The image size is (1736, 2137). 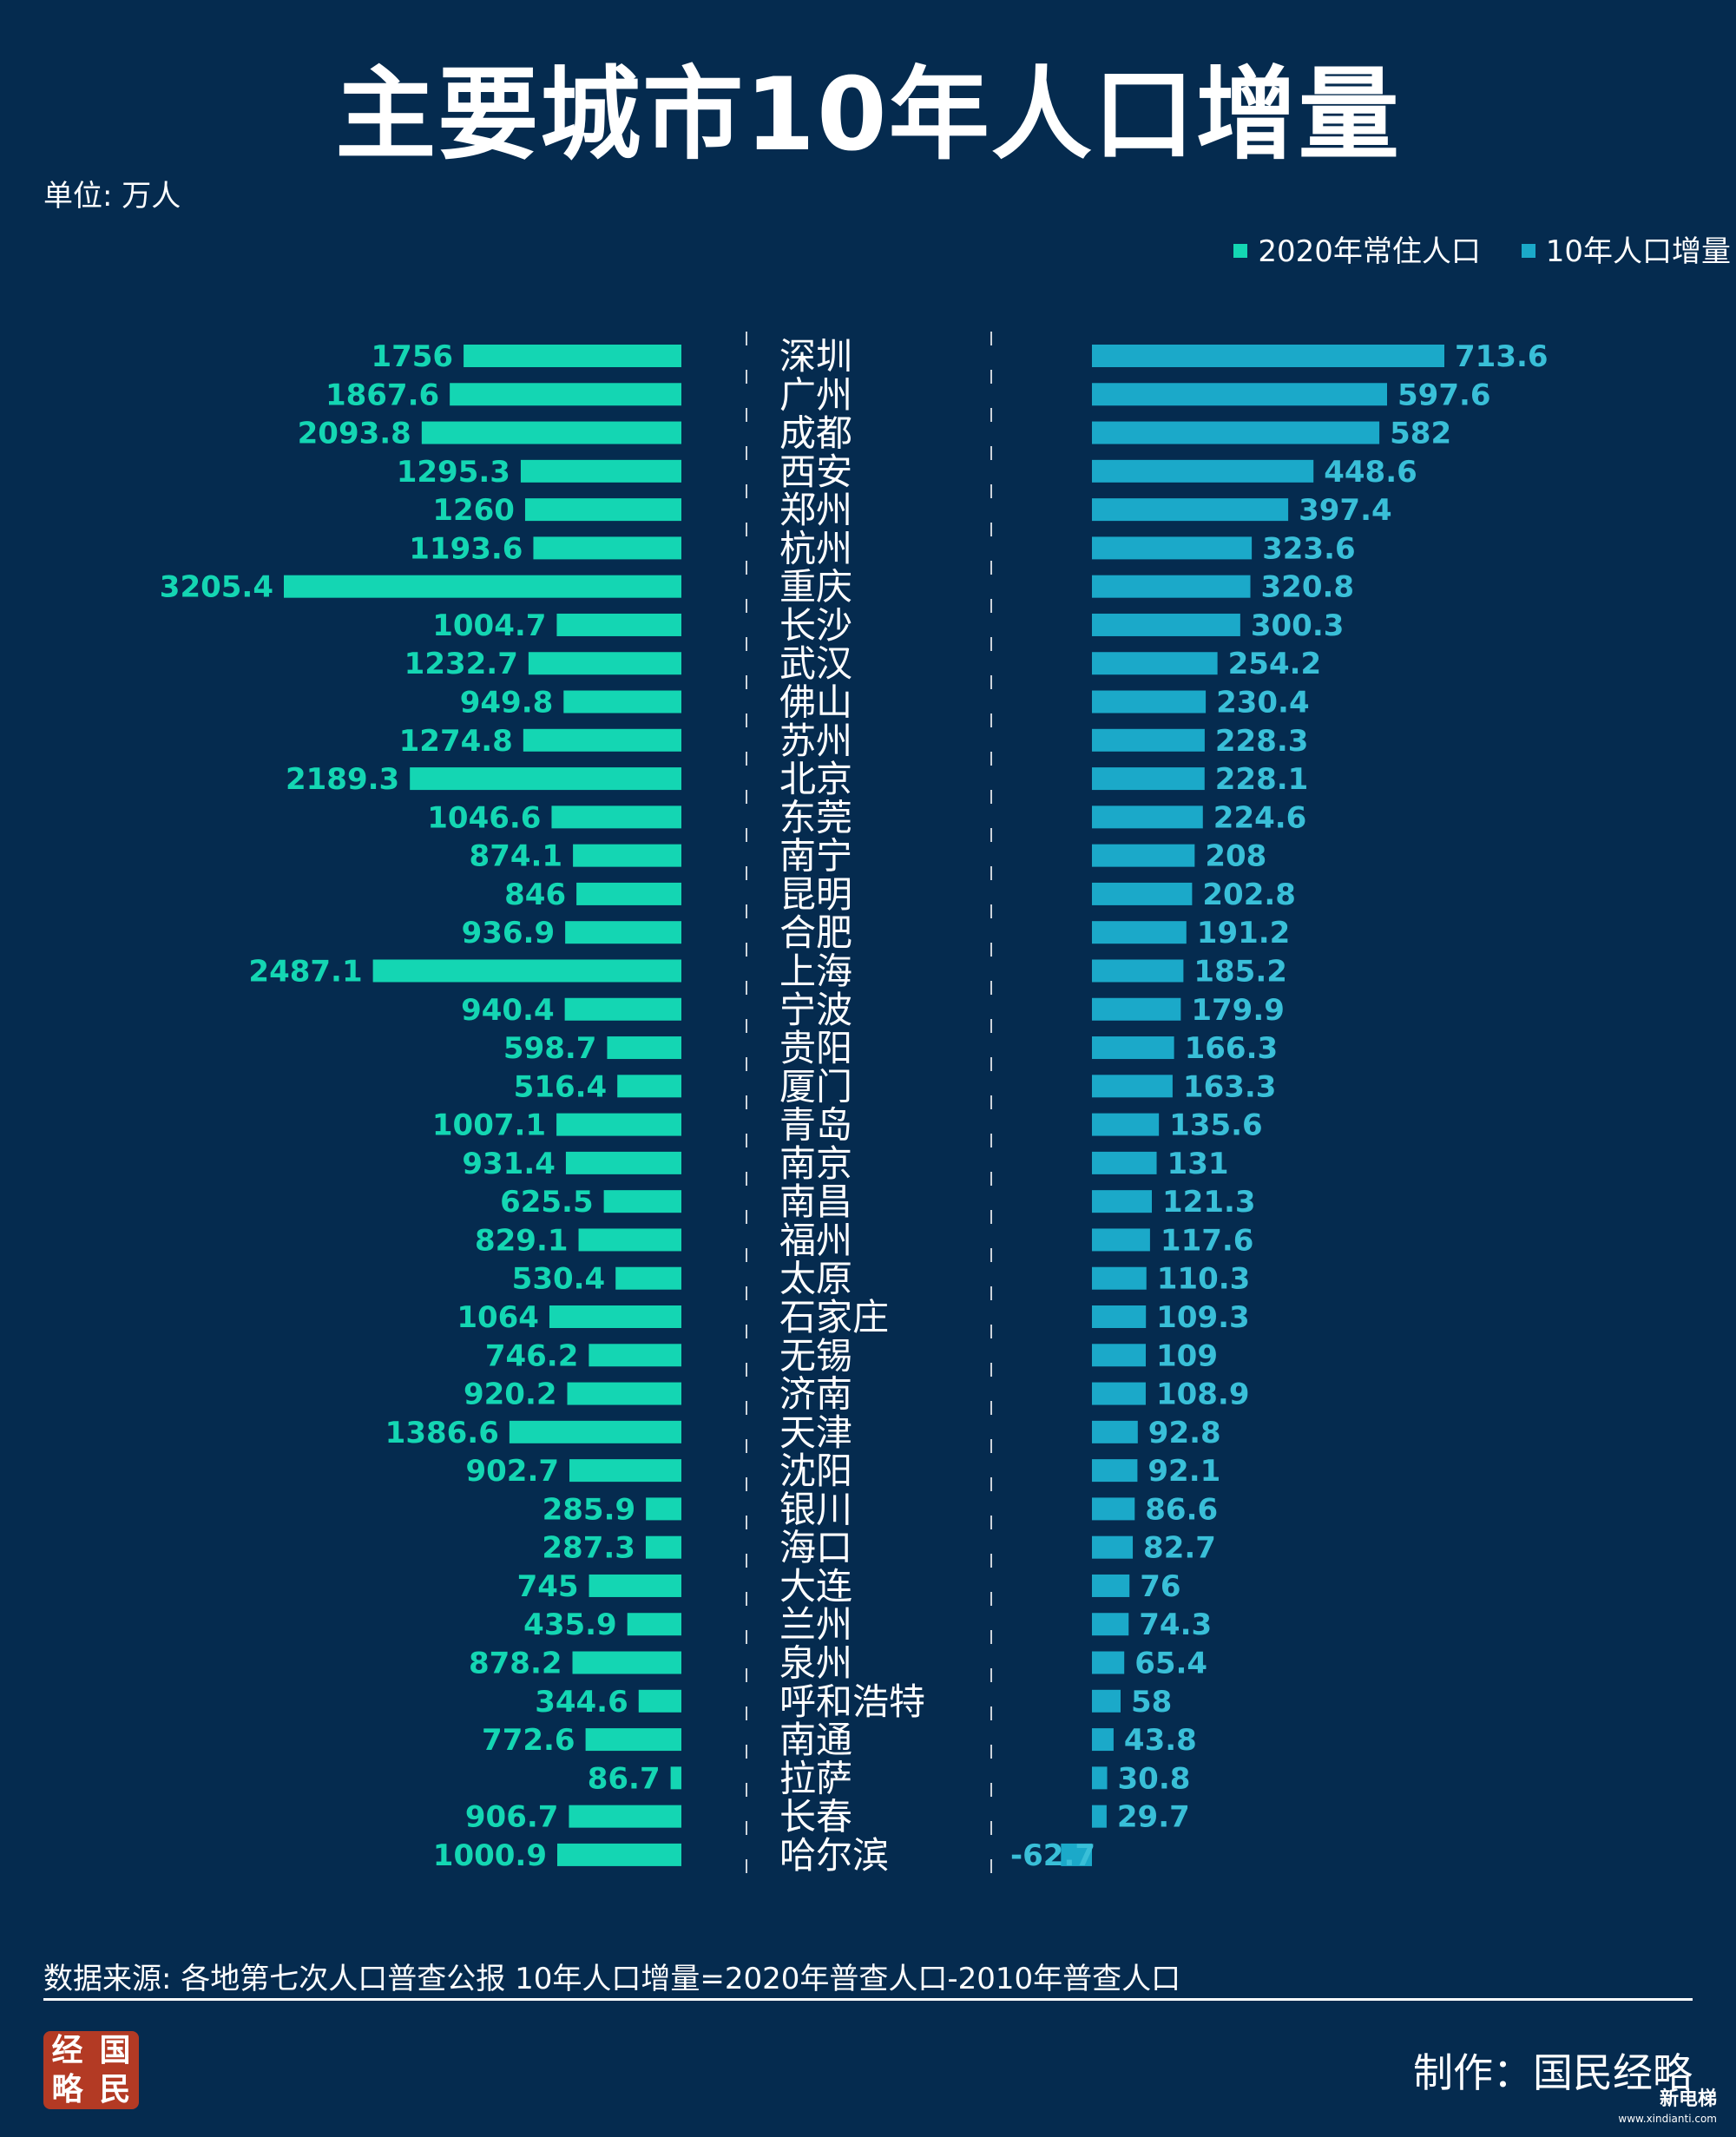 What do you see at coordinates (1052, 1855) in the screenshot?
I see `increase-value-label: -62.7` at bounding box center [1052, 1855].